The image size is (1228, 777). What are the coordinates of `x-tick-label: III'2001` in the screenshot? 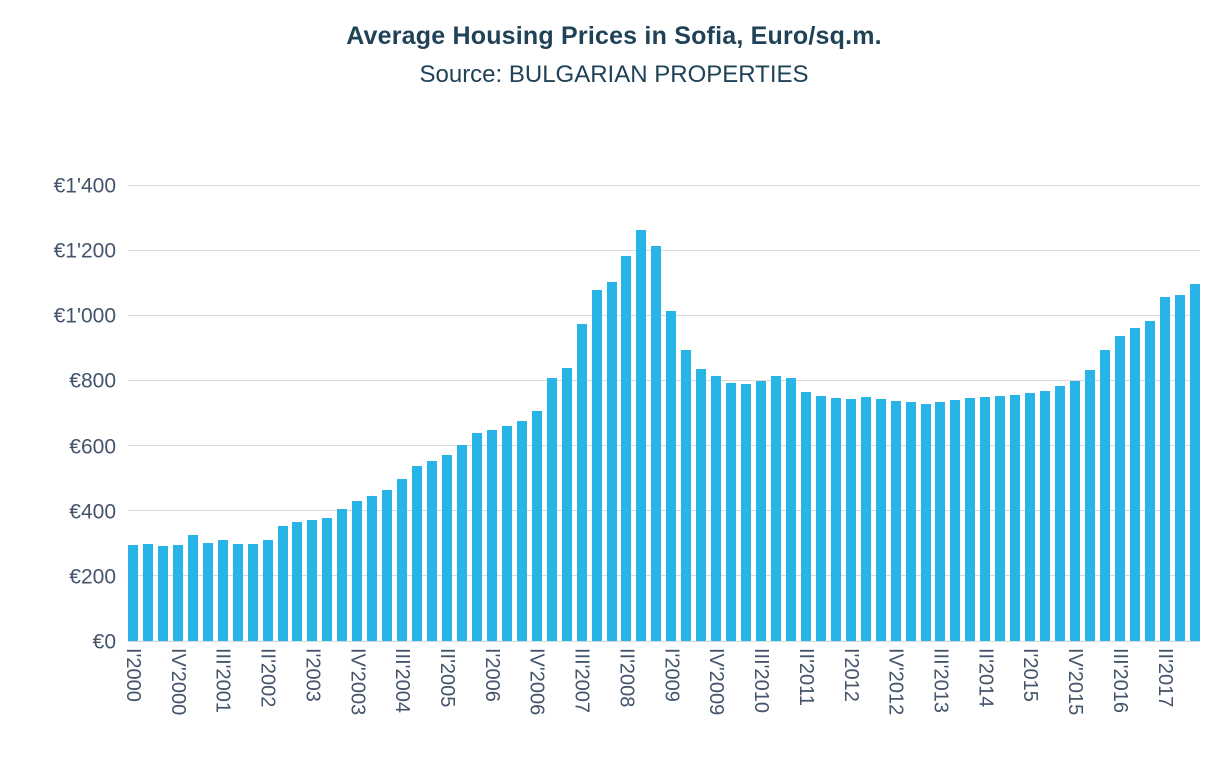 It's located at (222, 680).